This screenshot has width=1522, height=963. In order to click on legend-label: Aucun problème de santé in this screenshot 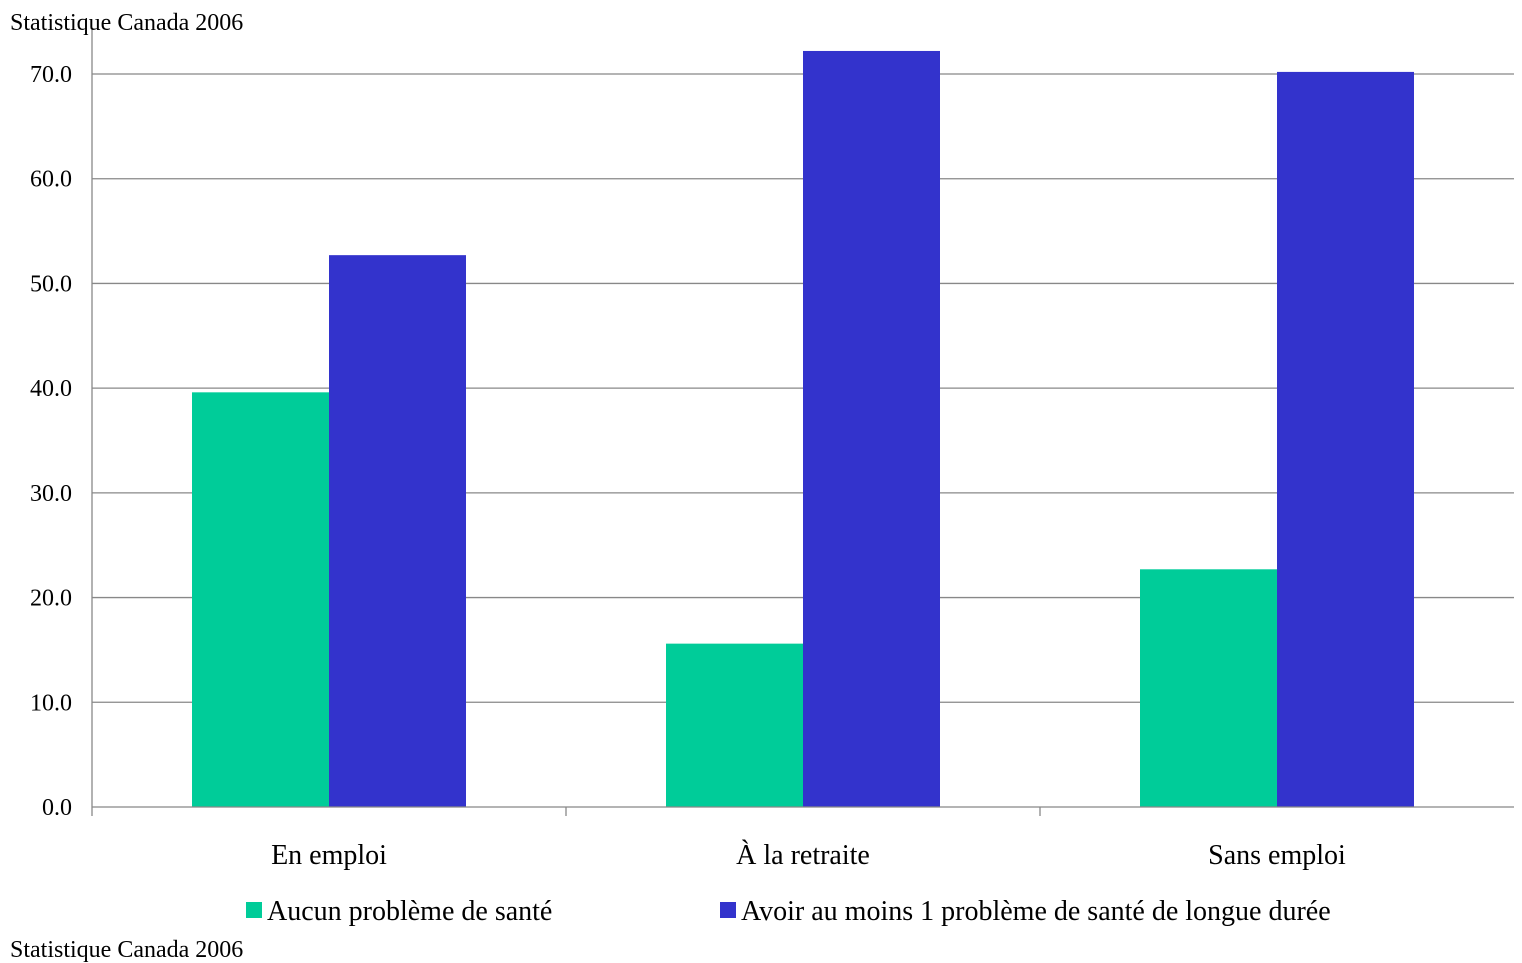, I will do `click(409, 911)`.